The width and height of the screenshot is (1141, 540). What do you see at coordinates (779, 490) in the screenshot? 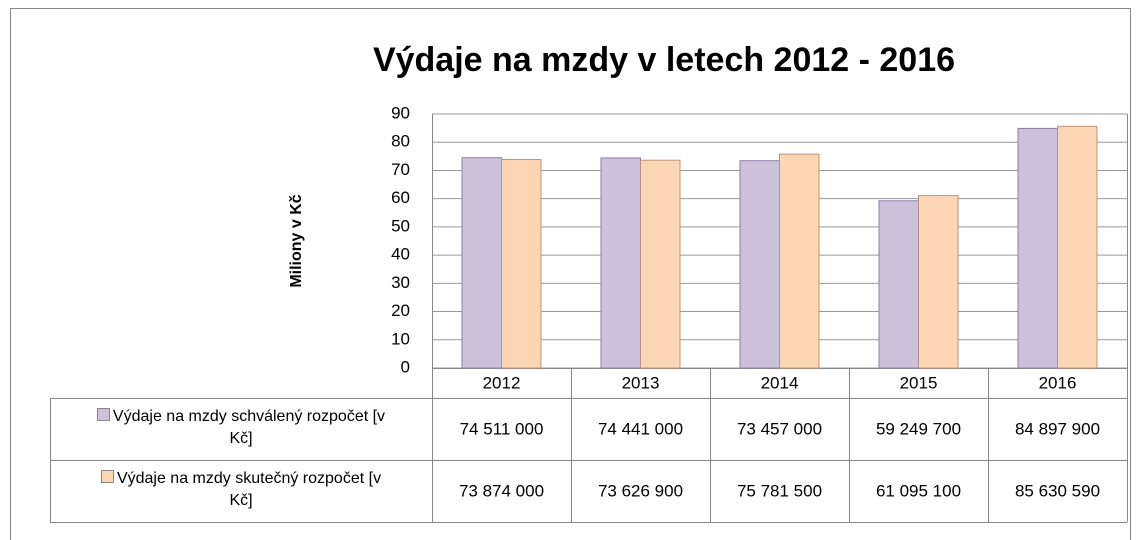
I see `data-table-value: 75 781 500` at bounding box center [779, 490].